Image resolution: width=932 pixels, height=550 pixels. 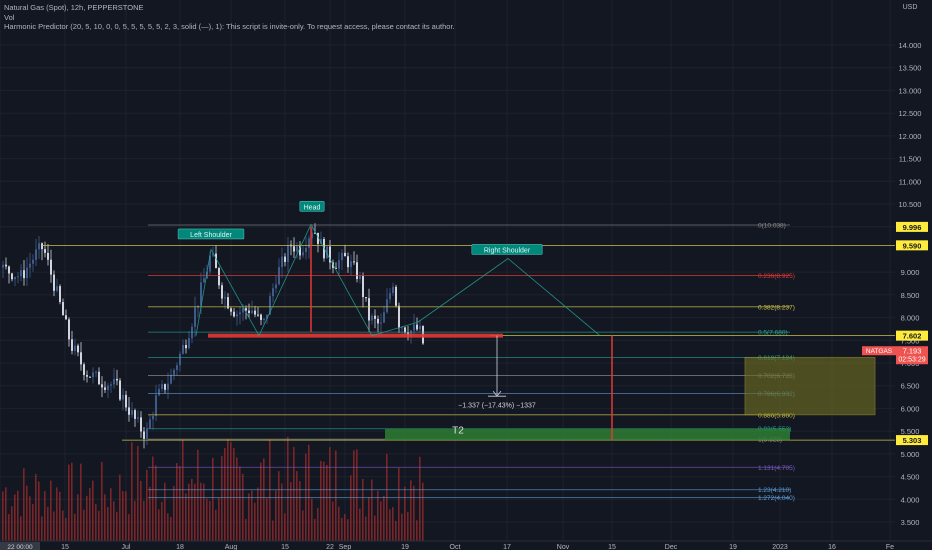 I want to click on time-tick-label: 17, so click(x=507, y=547).